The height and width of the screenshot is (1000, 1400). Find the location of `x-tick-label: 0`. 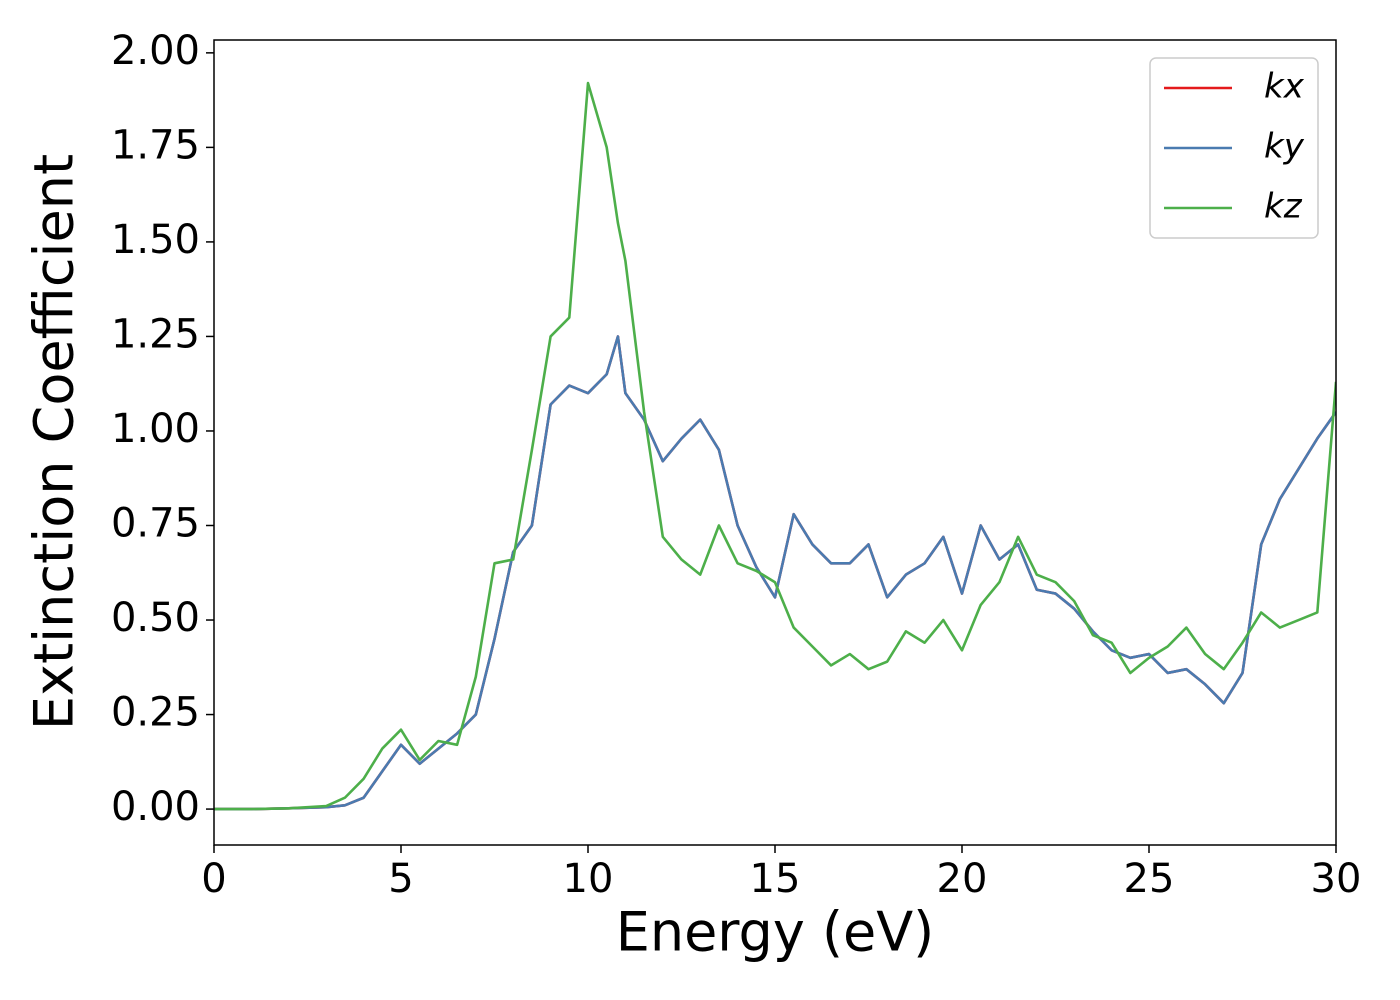

x-tick-label: 0 is located at coordinates (213, 879).